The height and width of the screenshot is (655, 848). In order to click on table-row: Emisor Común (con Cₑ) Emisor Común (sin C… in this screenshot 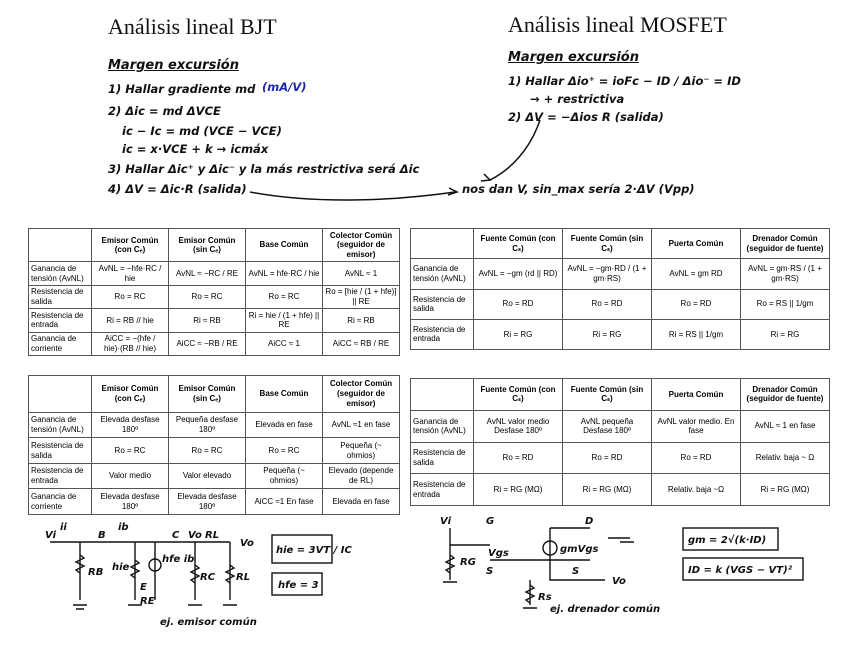, I will do `click(214, 245)`.